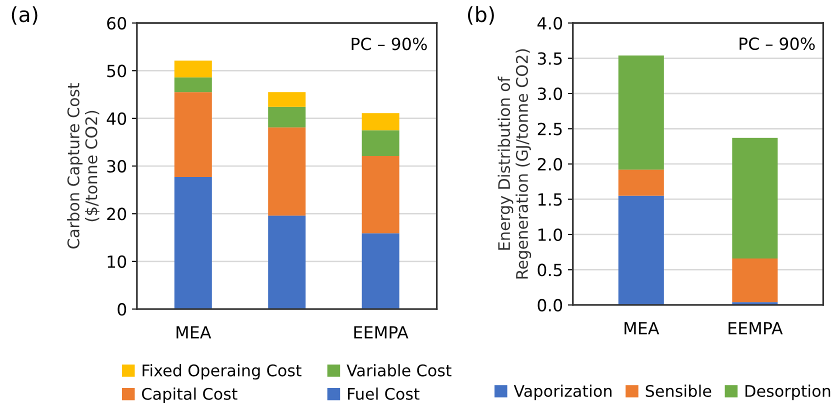 The height and width of the screenshot is (411, 840). What do you see at coordinates (116, 23) in the screenshot?
I see `y-tick-label: 60` at bounding box center [116, 23].